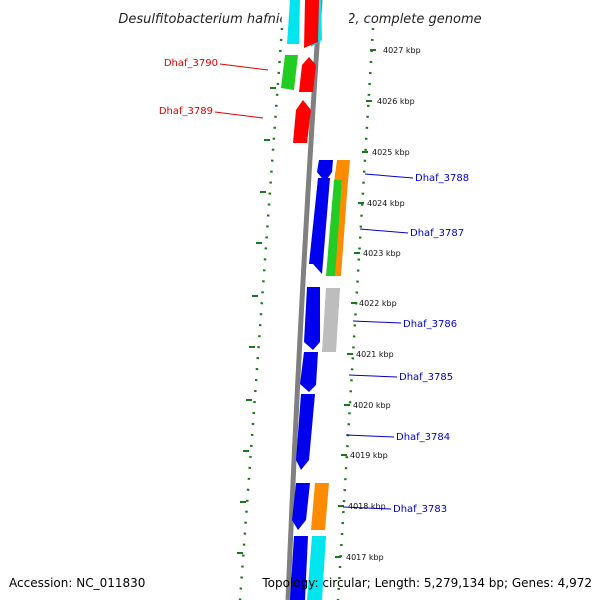 This screenshot has width=600, height=600. I want to click on kbp-label: 4027 kbp, so click(402, 50).